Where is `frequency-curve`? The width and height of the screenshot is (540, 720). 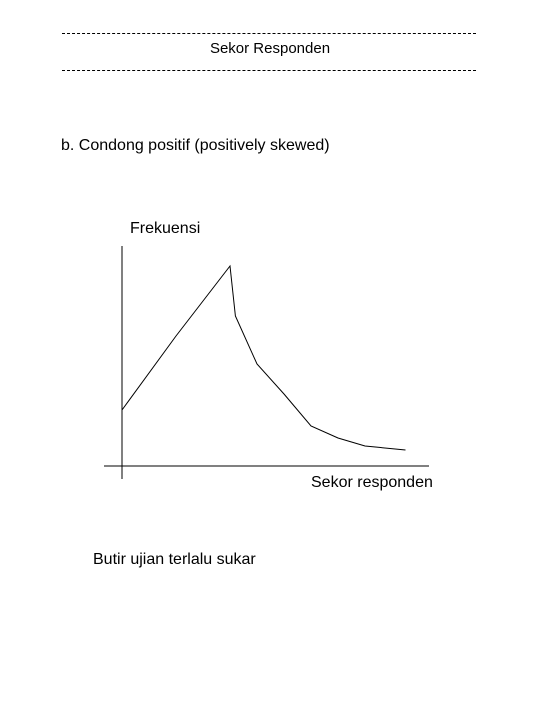 frequency-curve is located at coordinates (263, 357).